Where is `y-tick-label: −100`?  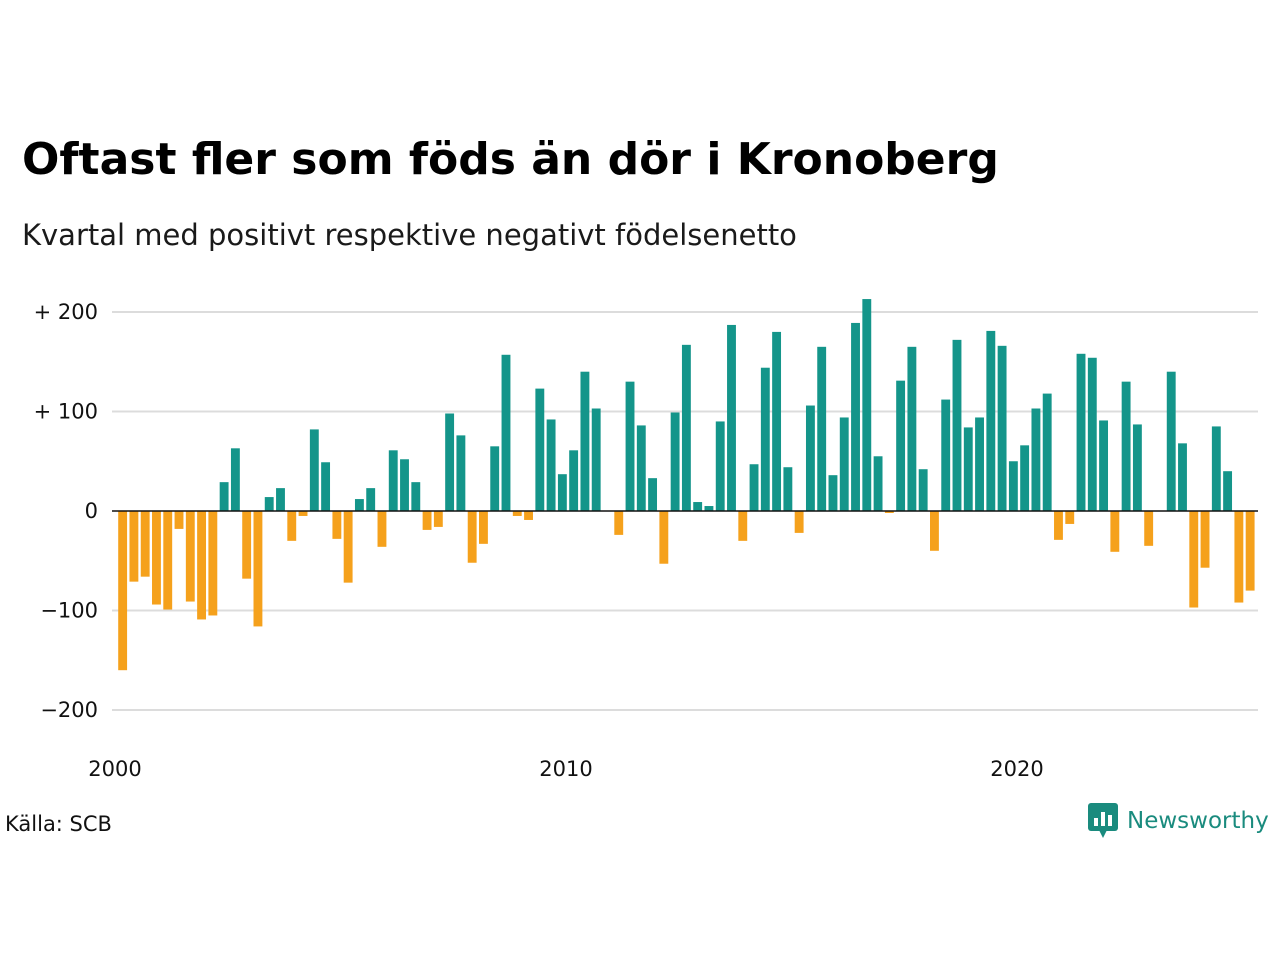
y-tick-label: −100 is located at coordinates (69, 611).